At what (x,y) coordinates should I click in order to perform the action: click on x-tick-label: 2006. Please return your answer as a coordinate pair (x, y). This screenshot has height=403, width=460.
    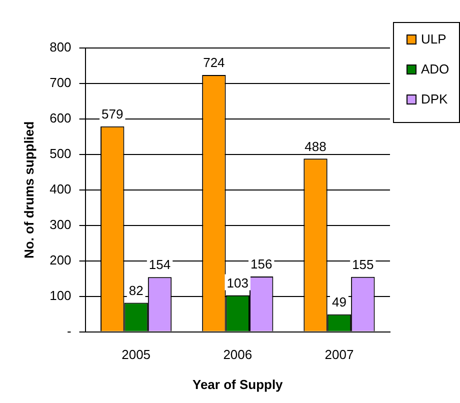
    Looking at the image, I should click on (237, 354).